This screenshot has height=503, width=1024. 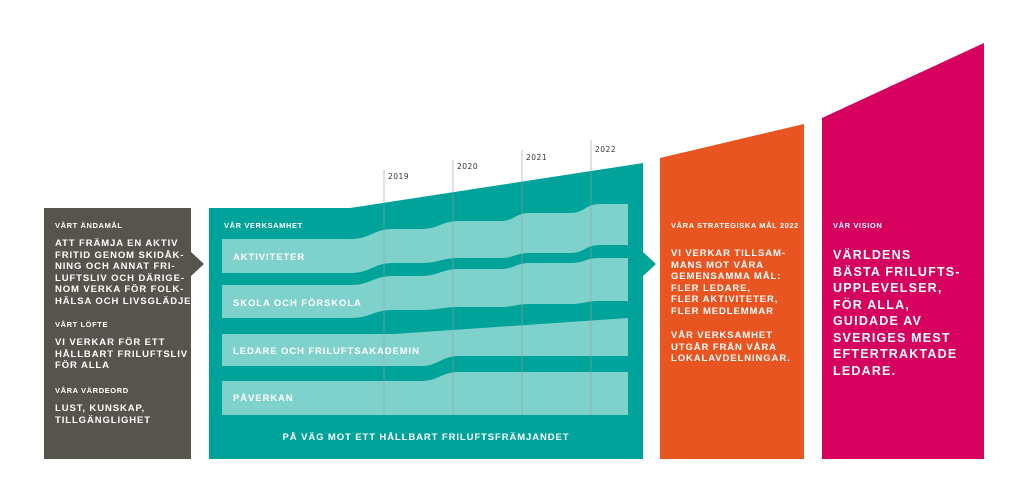 I want to click on year-2020: 2020, so click(x=468, y=166).